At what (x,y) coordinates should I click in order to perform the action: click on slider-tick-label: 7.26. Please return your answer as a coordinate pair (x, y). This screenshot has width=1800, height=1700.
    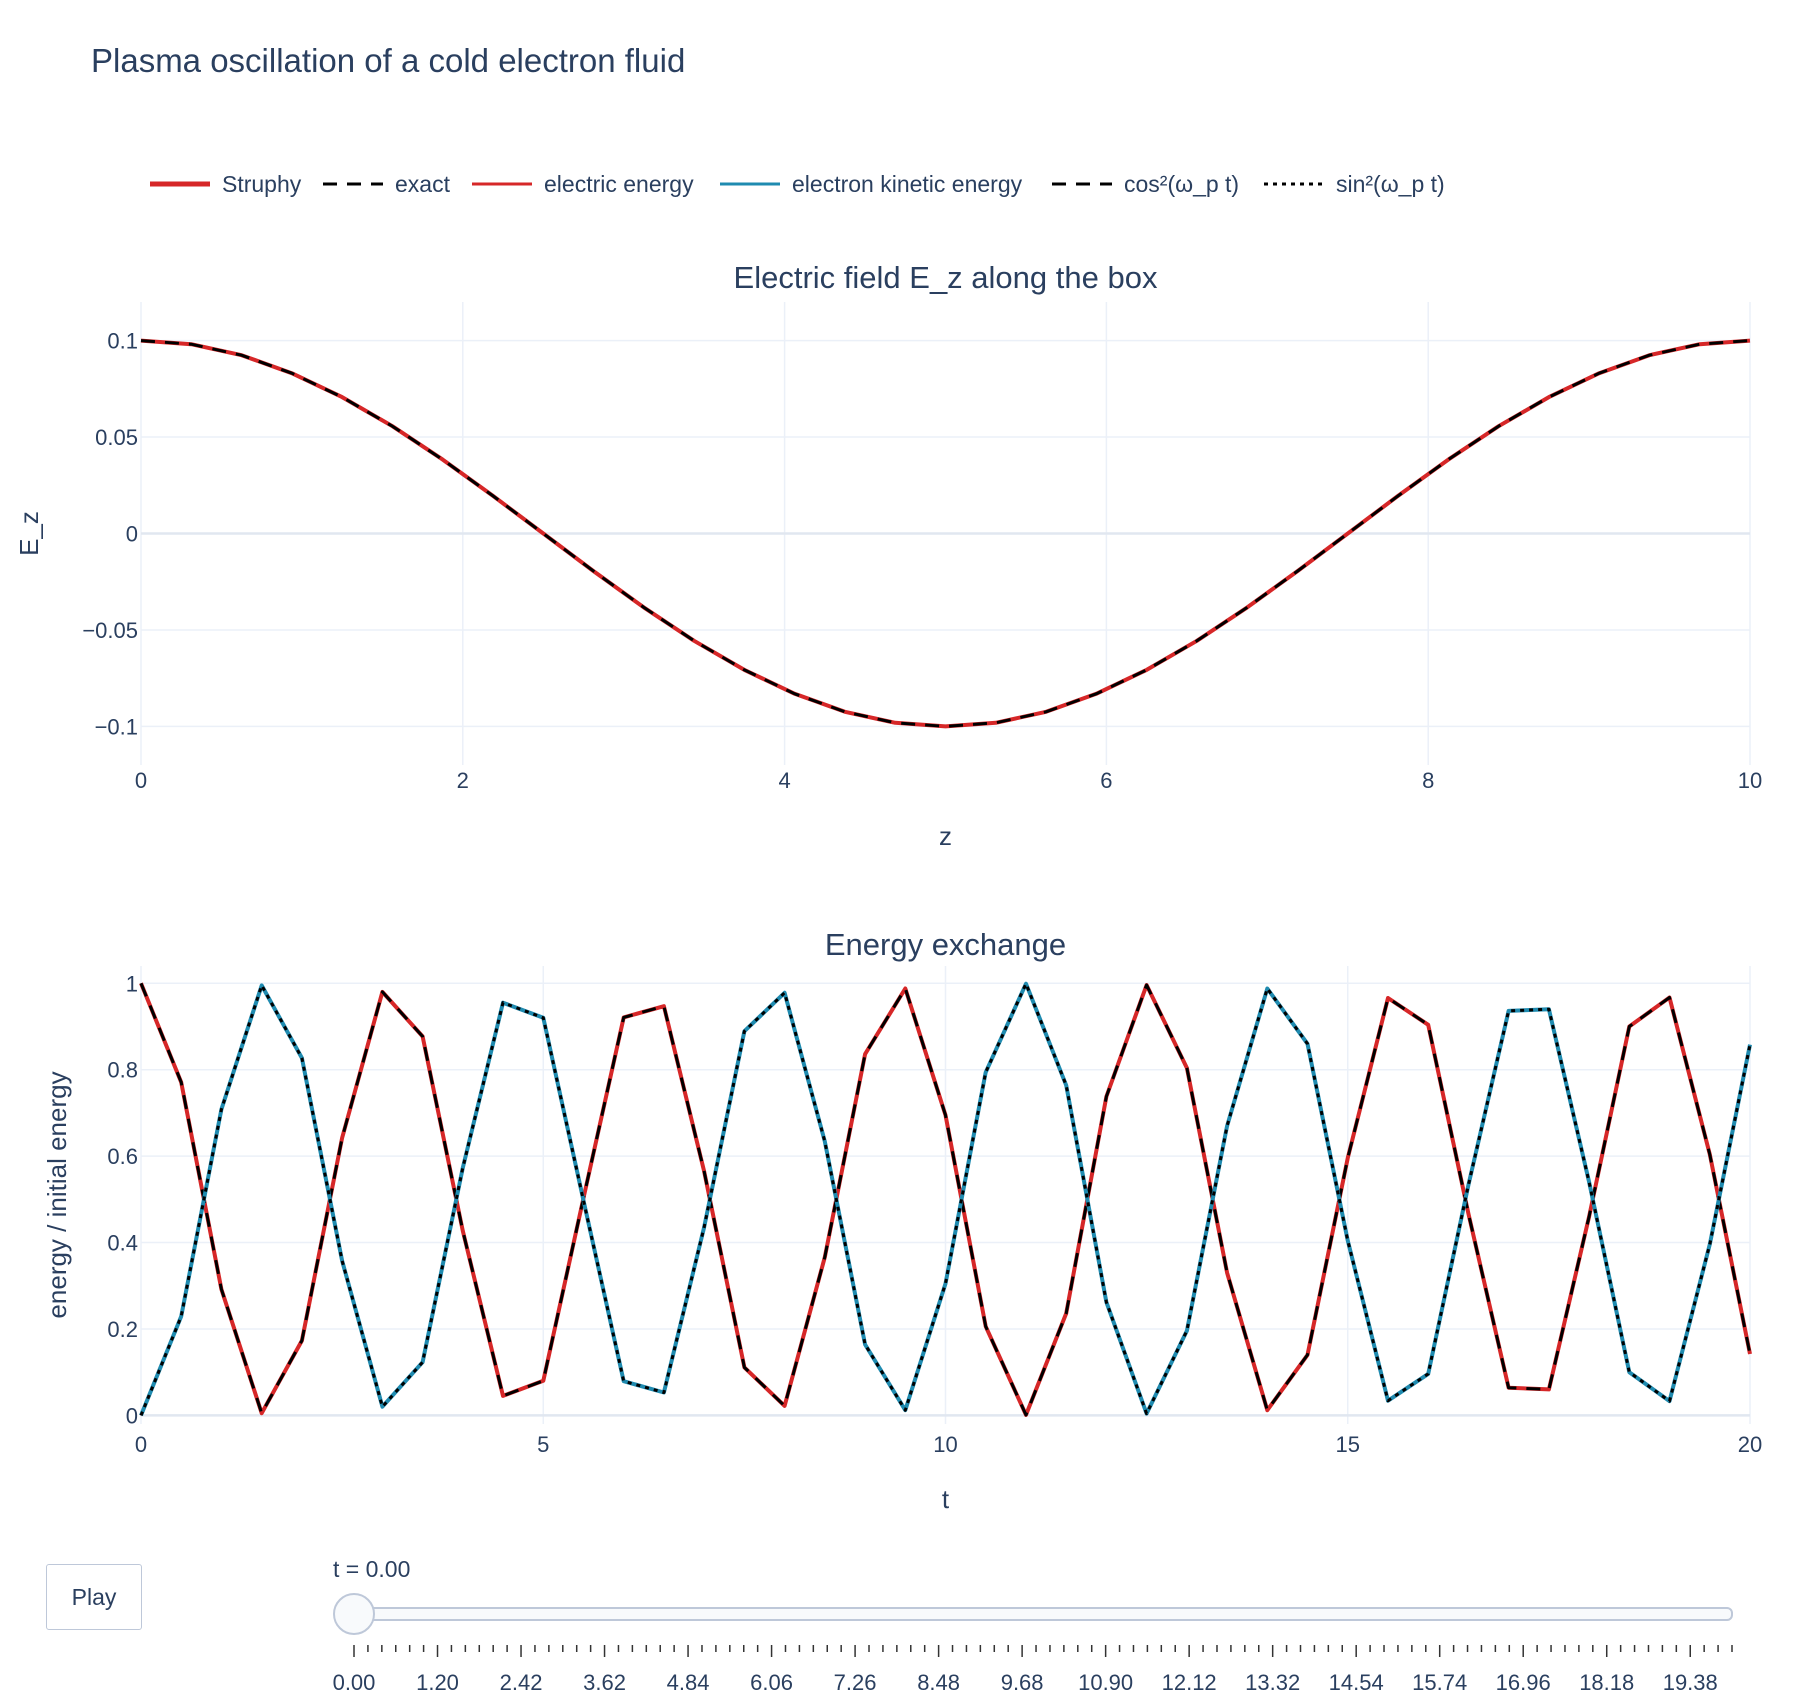
    Looking at the image, I should click on (855, 1682).